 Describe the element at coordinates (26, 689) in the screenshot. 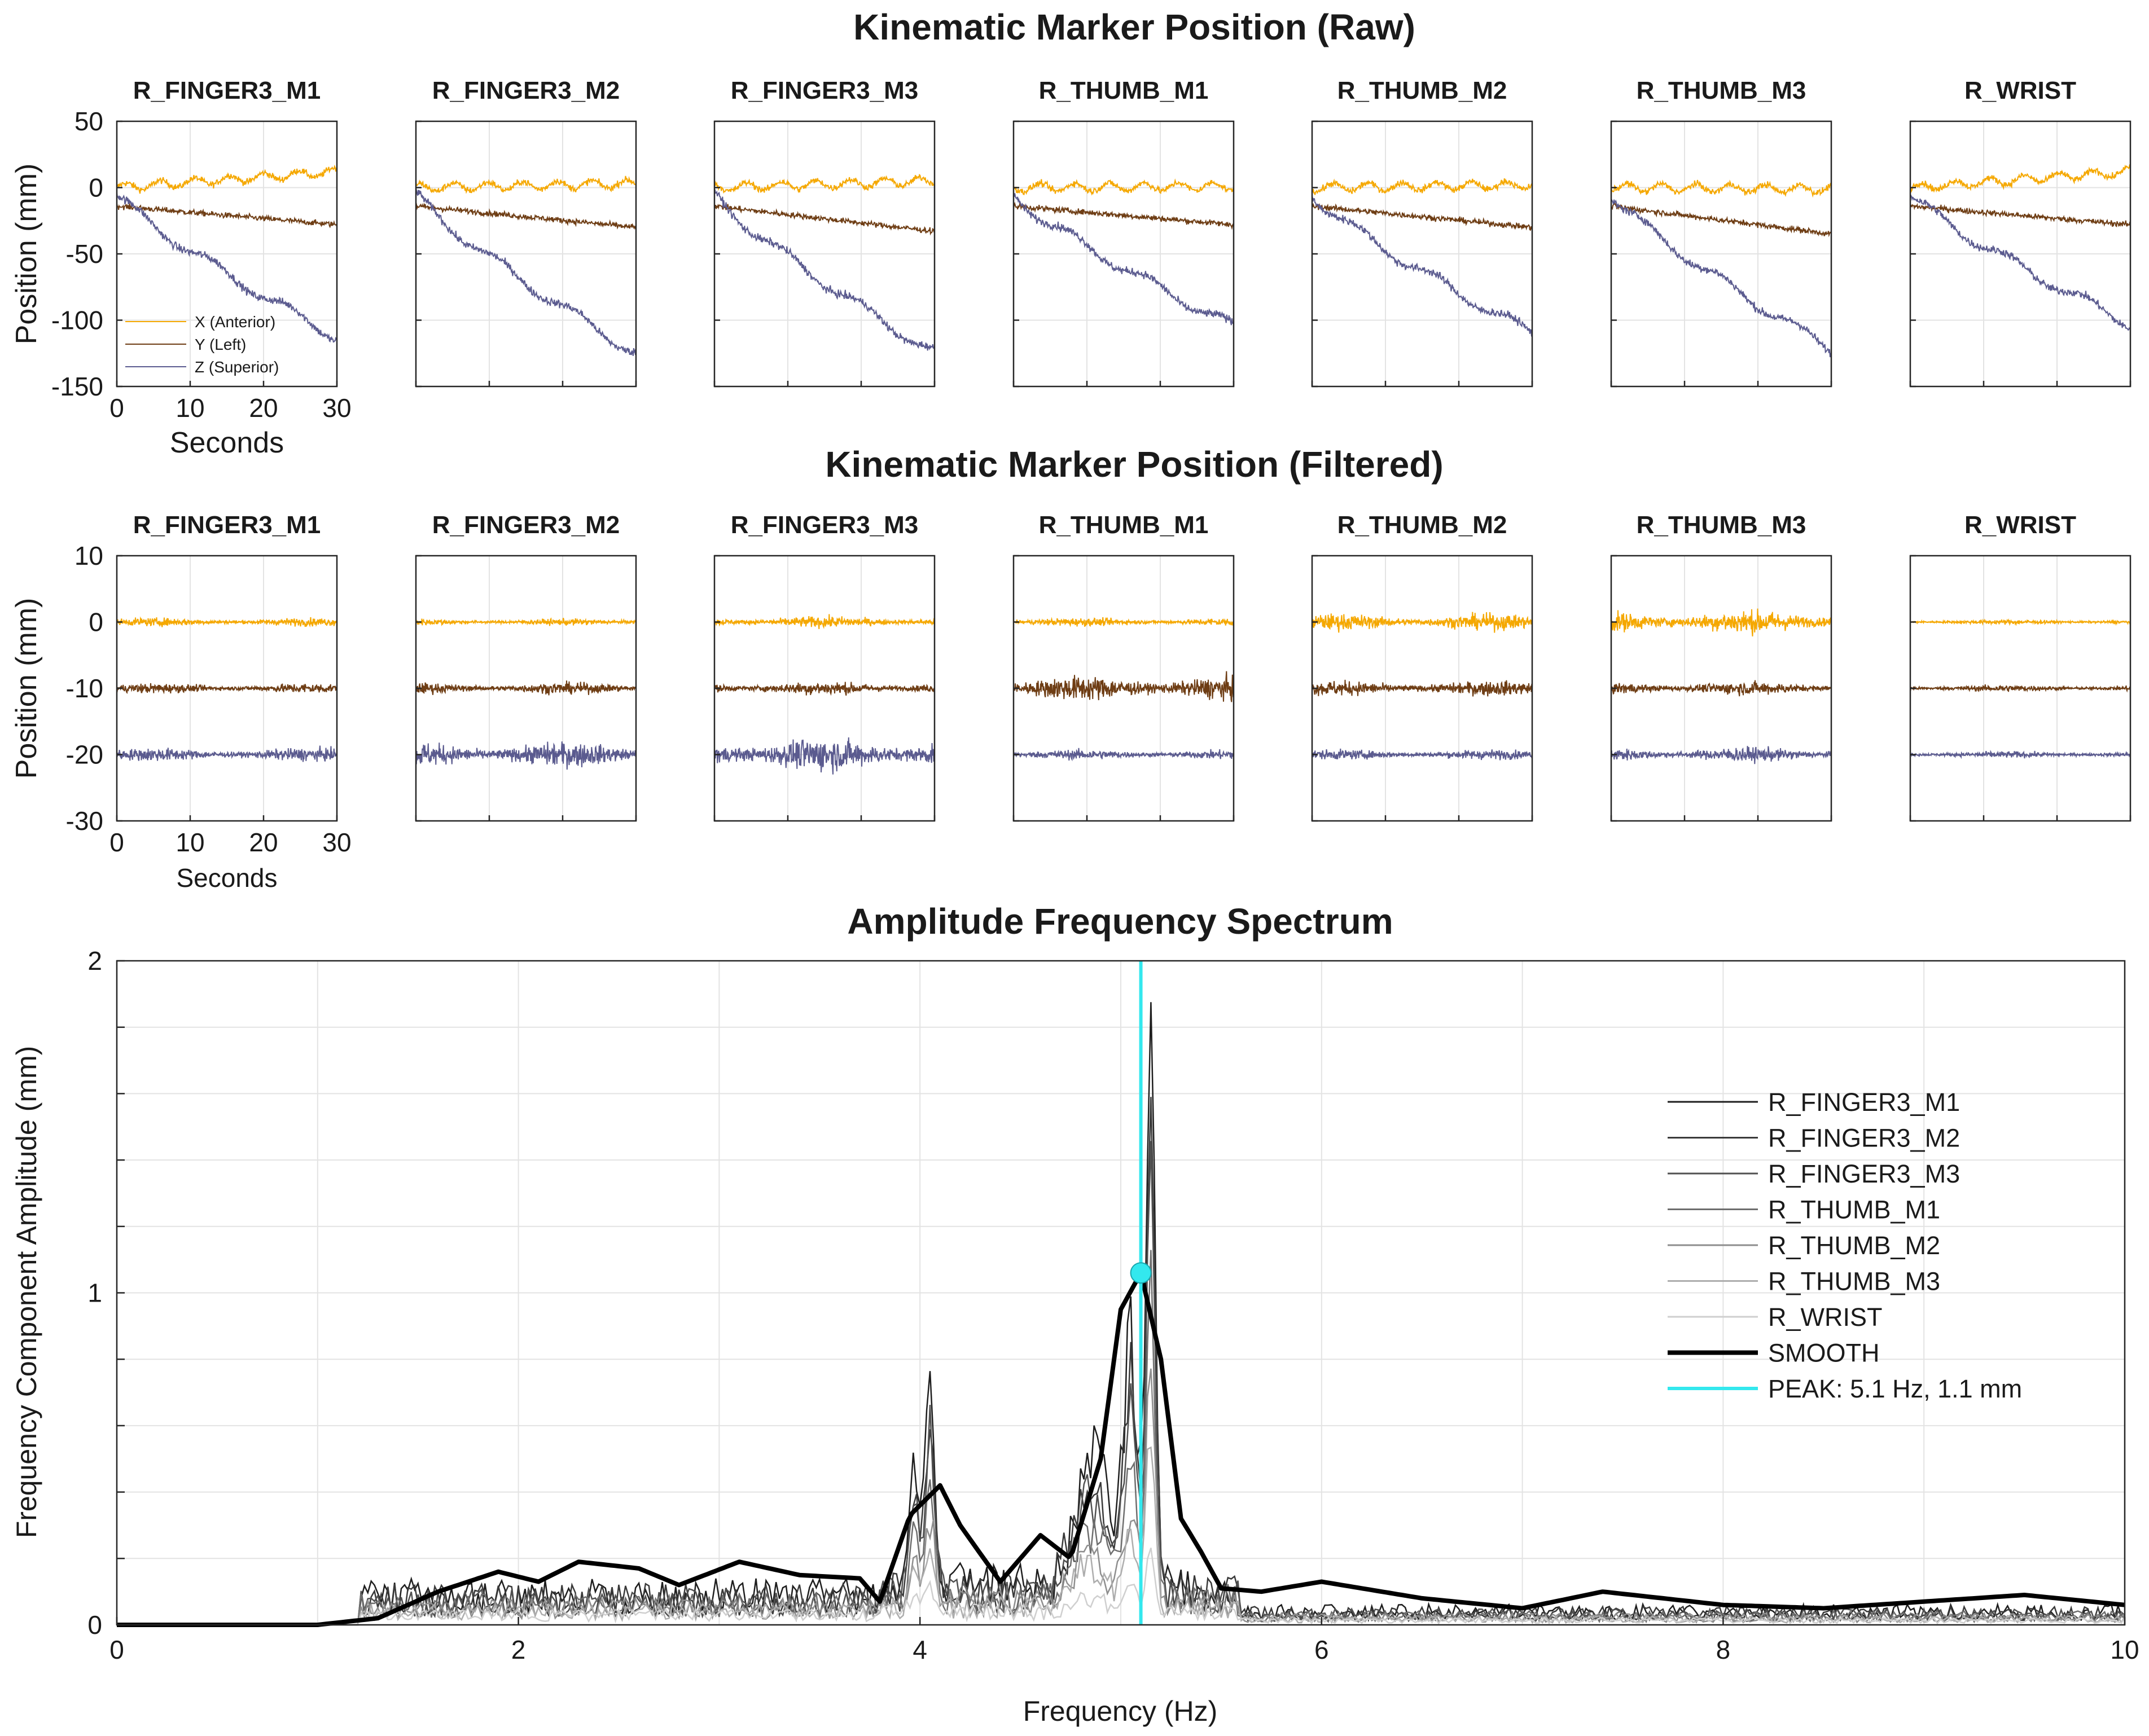

I see `filtered-ylabel: Position (mm)` at that location.